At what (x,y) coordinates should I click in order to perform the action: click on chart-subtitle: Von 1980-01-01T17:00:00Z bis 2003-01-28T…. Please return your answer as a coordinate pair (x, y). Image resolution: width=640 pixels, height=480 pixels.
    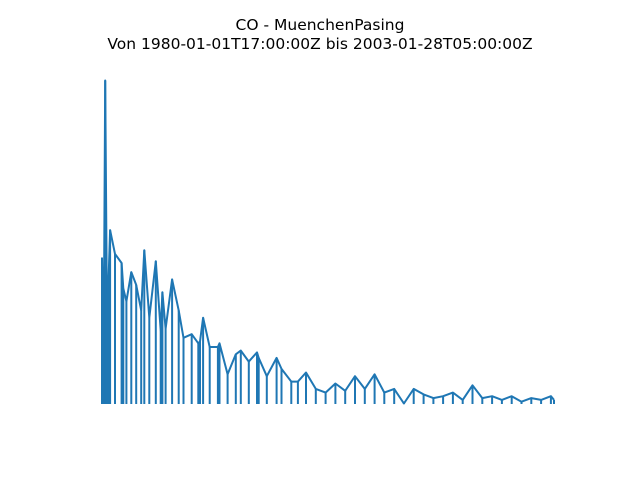
    Looking at the image, I should click on (320, 44).